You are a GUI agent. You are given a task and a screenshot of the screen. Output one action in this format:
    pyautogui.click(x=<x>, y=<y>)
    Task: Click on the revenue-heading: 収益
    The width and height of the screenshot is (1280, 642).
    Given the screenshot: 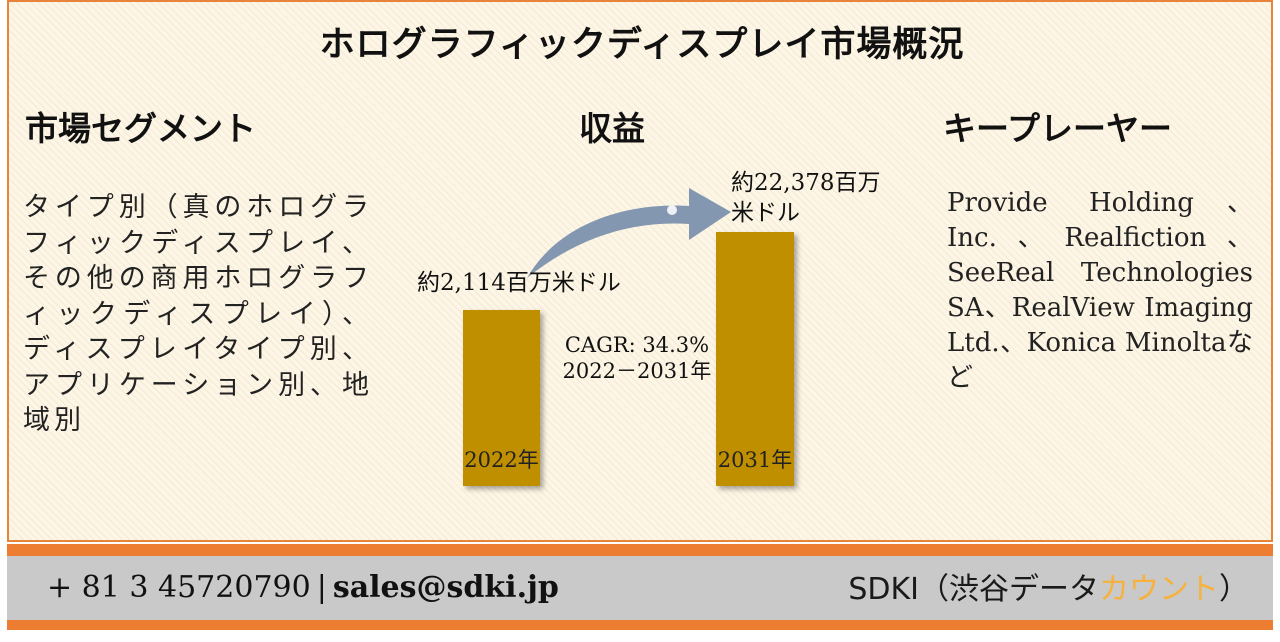 What is the action you would take?
    pyautogui.click(x=612, y=128)
    